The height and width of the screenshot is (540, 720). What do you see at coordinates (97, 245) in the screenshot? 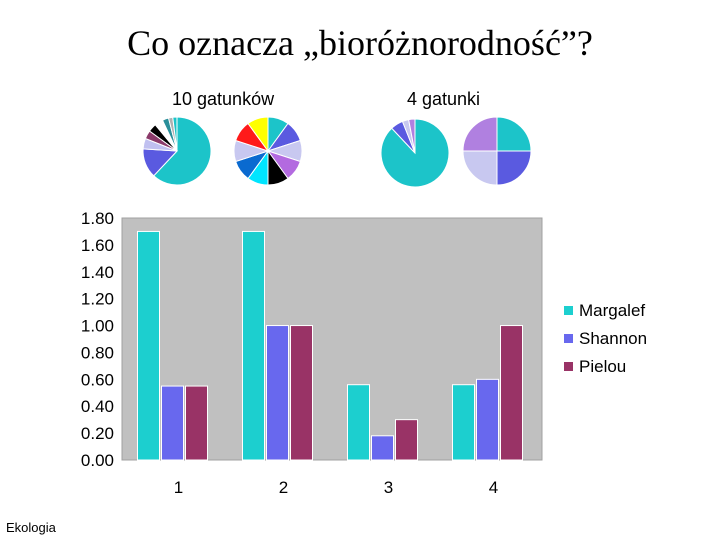
I see `y-tick-label: 1.60` at bounding box center [97, 245].